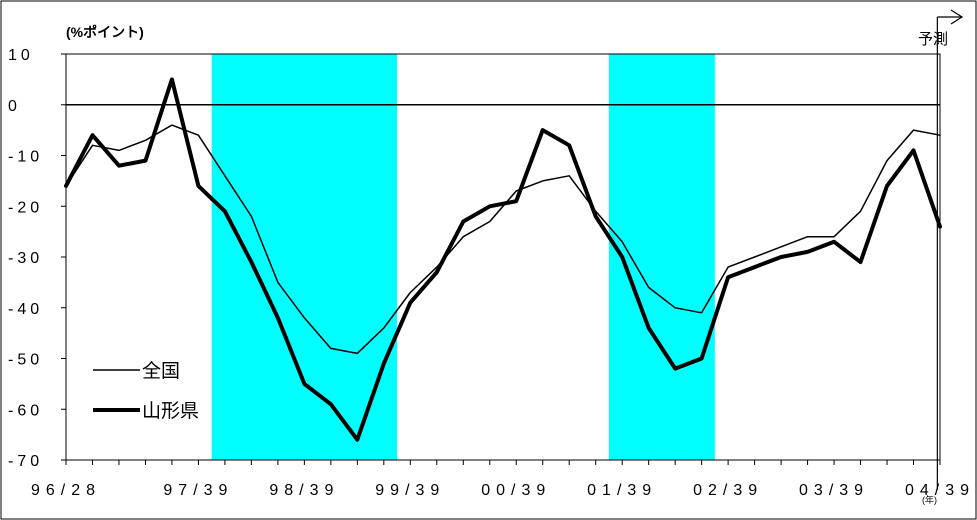 The image size is (977, 520). Describe the element at coordinates (410, 490) in the screenshot. I see `x-tick-label-3: 99/39` at that location.